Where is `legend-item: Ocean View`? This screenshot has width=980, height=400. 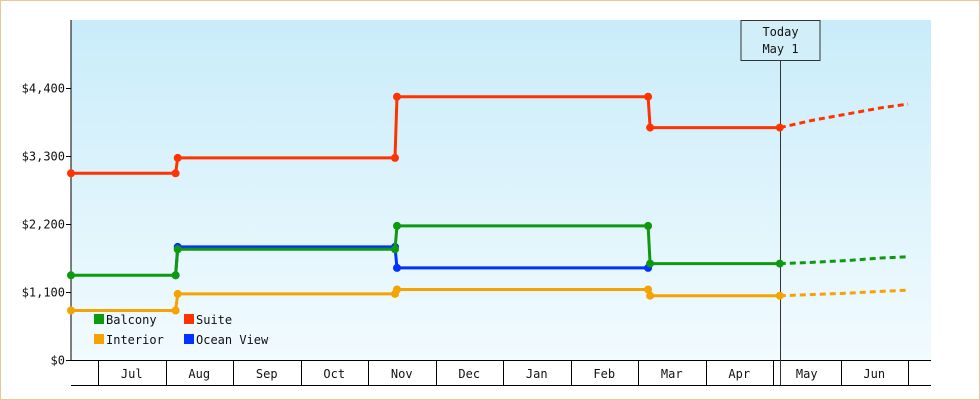 legend-item: Ocean View is located at coordinates (226, 340).